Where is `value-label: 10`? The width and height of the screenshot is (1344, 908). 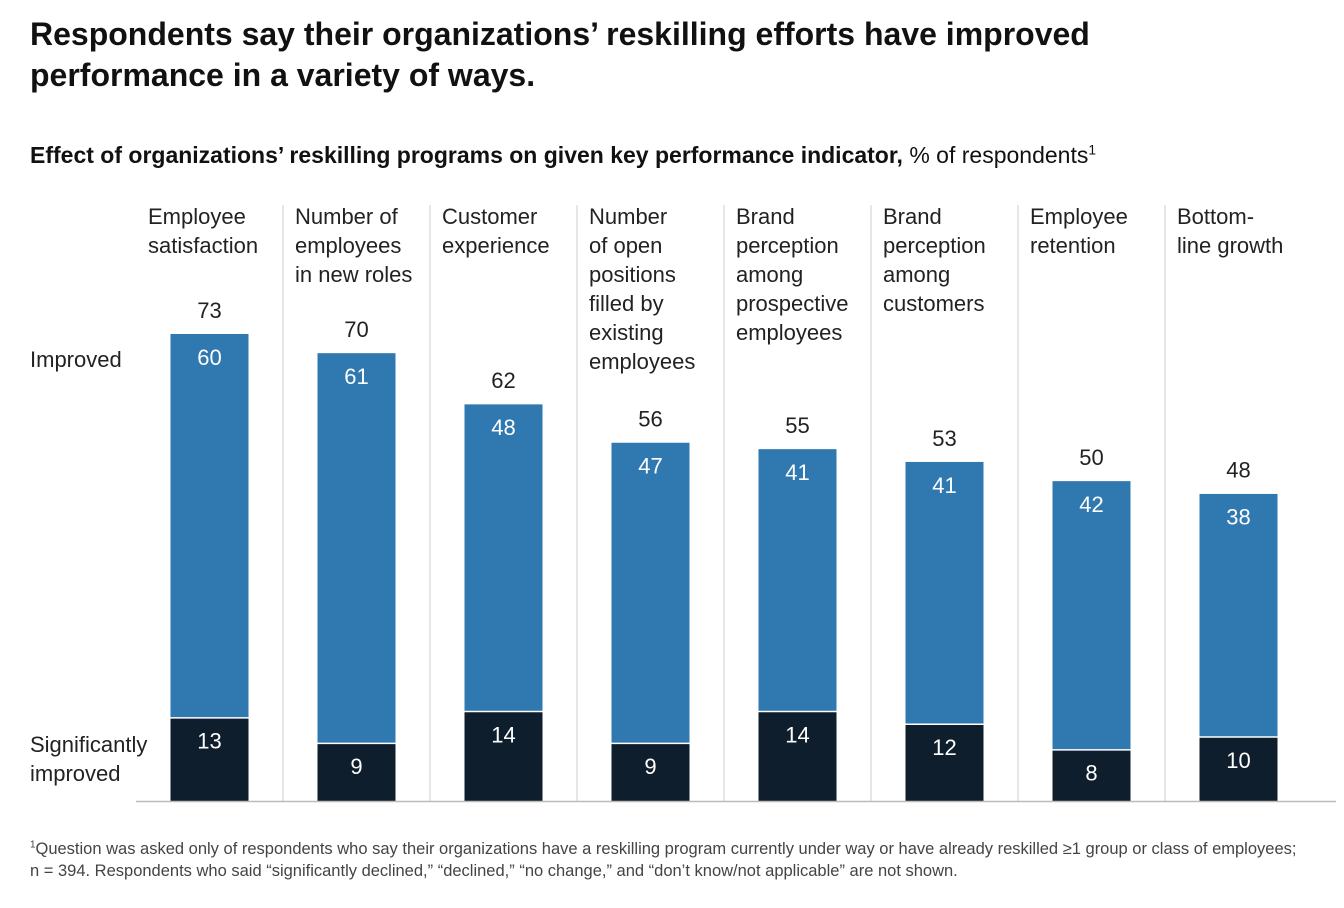
value-label: 10 is located at coordinates (1238, 760).